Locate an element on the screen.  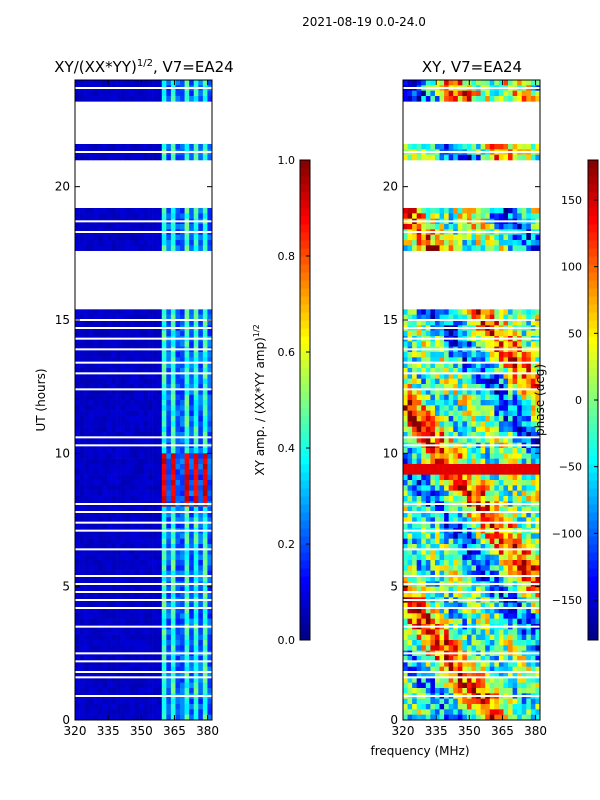
gap-line is located at coordinates (143, 696).